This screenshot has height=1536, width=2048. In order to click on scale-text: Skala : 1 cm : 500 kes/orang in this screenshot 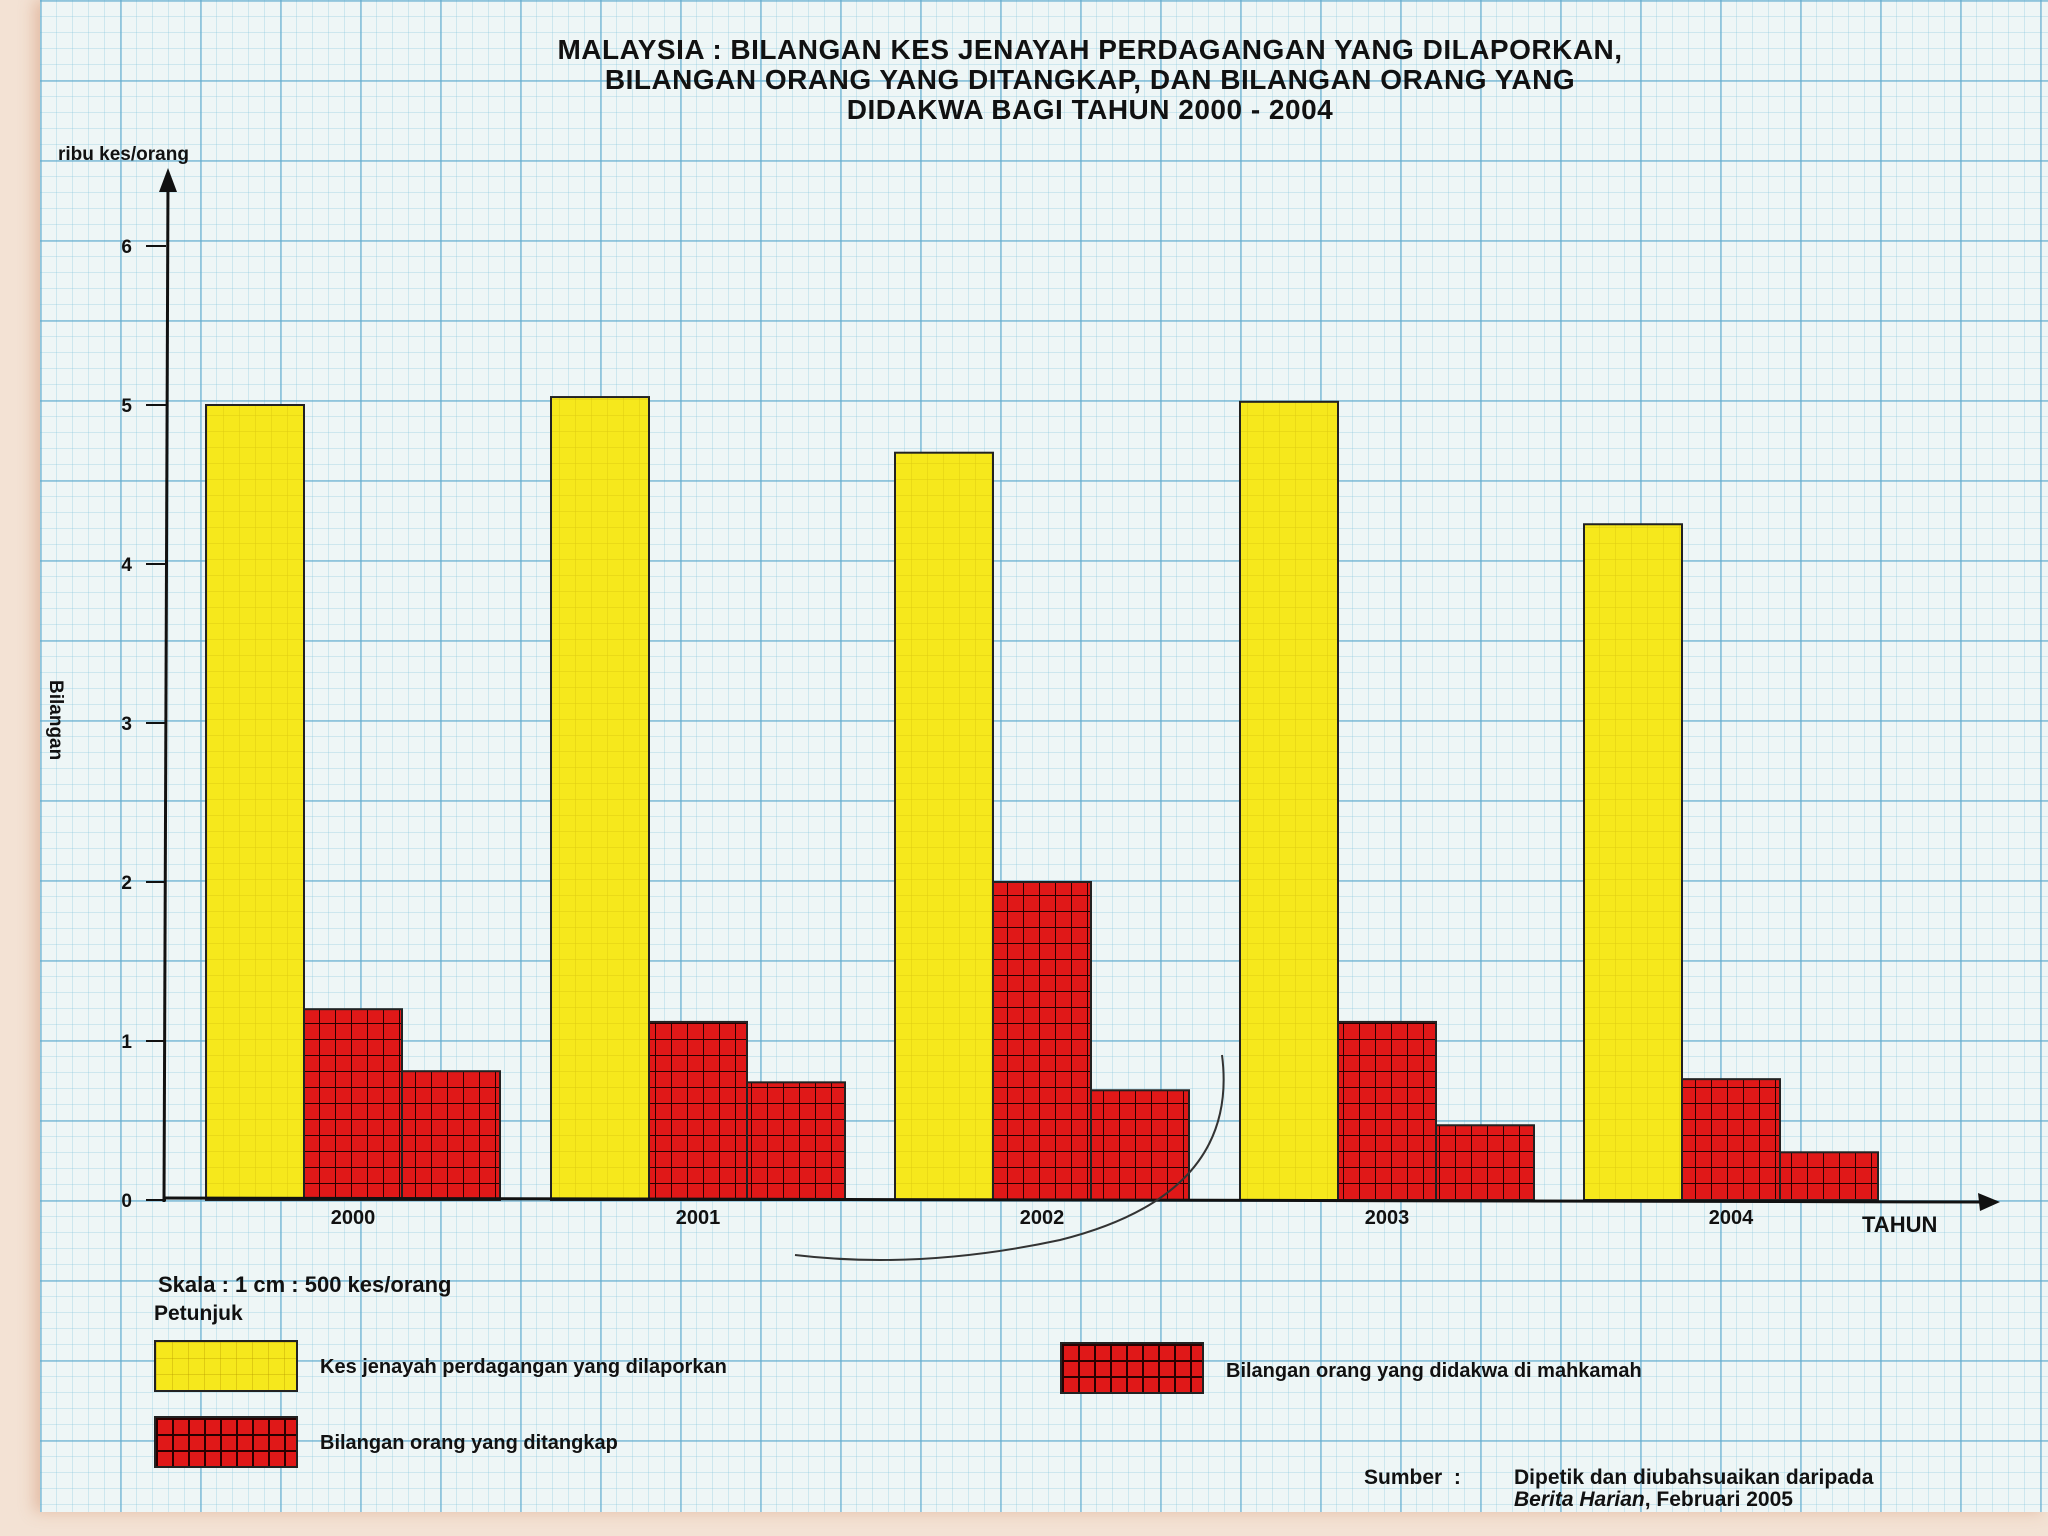, I will do `click(305, 1284)`.